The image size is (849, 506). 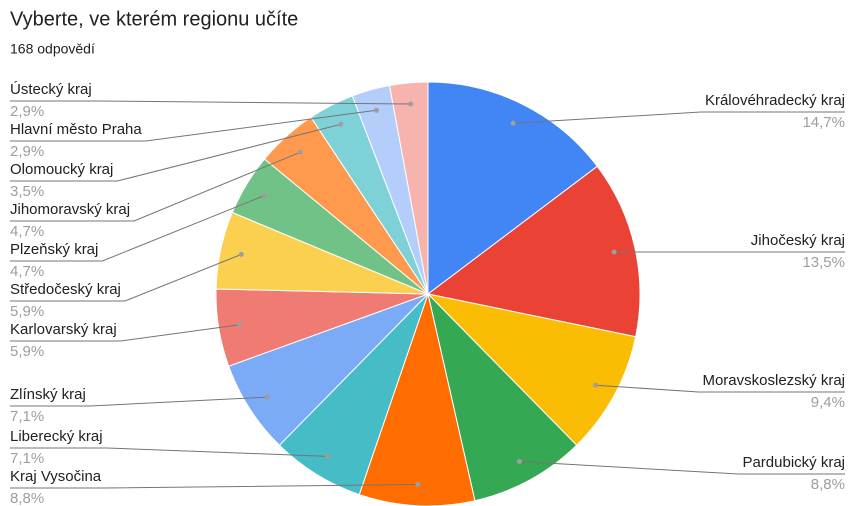 I want to click on slice-label: Zlínský kraj, so click(x=48, y=394).